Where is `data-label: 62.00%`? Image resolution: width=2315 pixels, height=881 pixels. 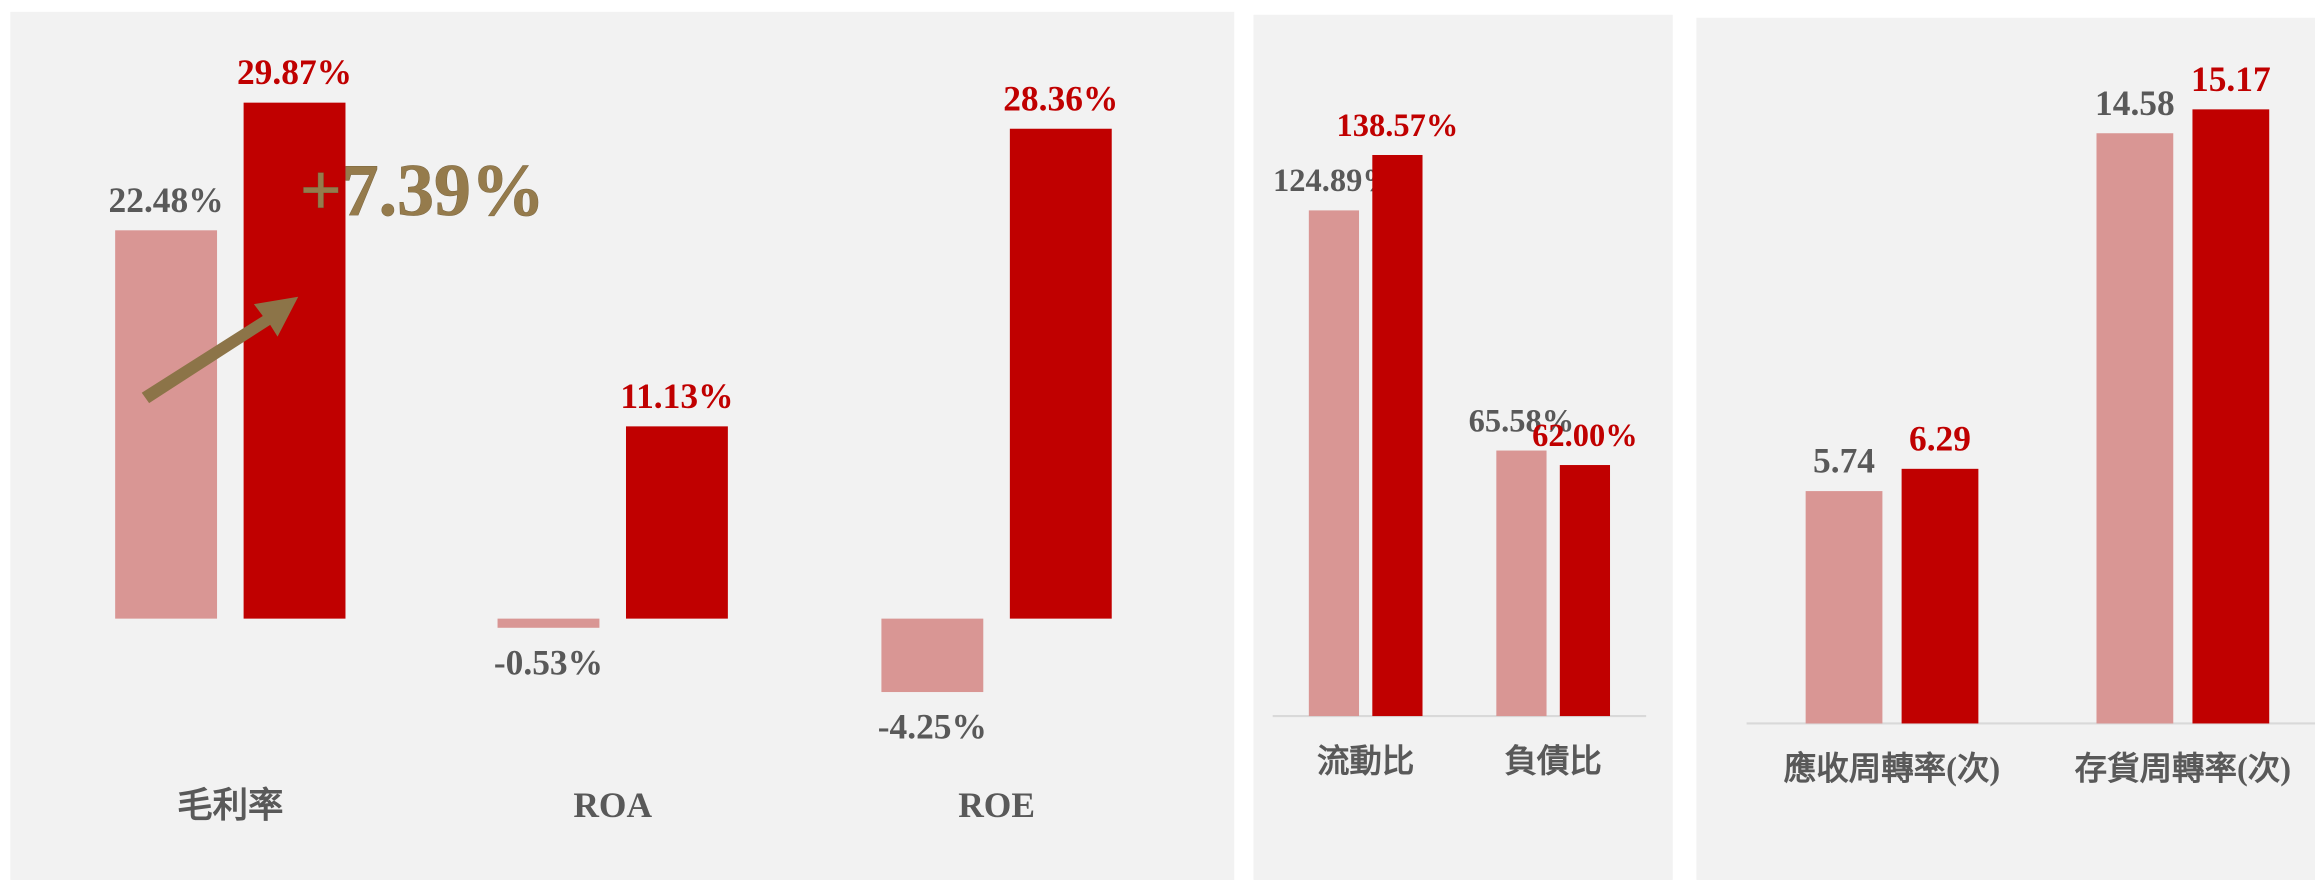
data-label: 62.00% is located at coordinates (1585, 436).